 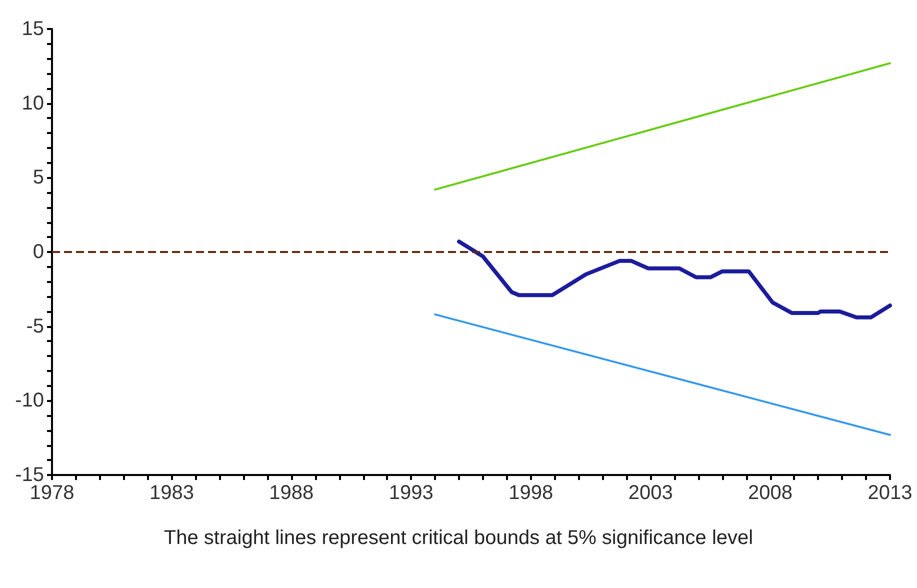 What do you see at coordinates (531, 493) in the screenshot?
I see `x-tick-label: 1998` at bounding box center [531, 493].